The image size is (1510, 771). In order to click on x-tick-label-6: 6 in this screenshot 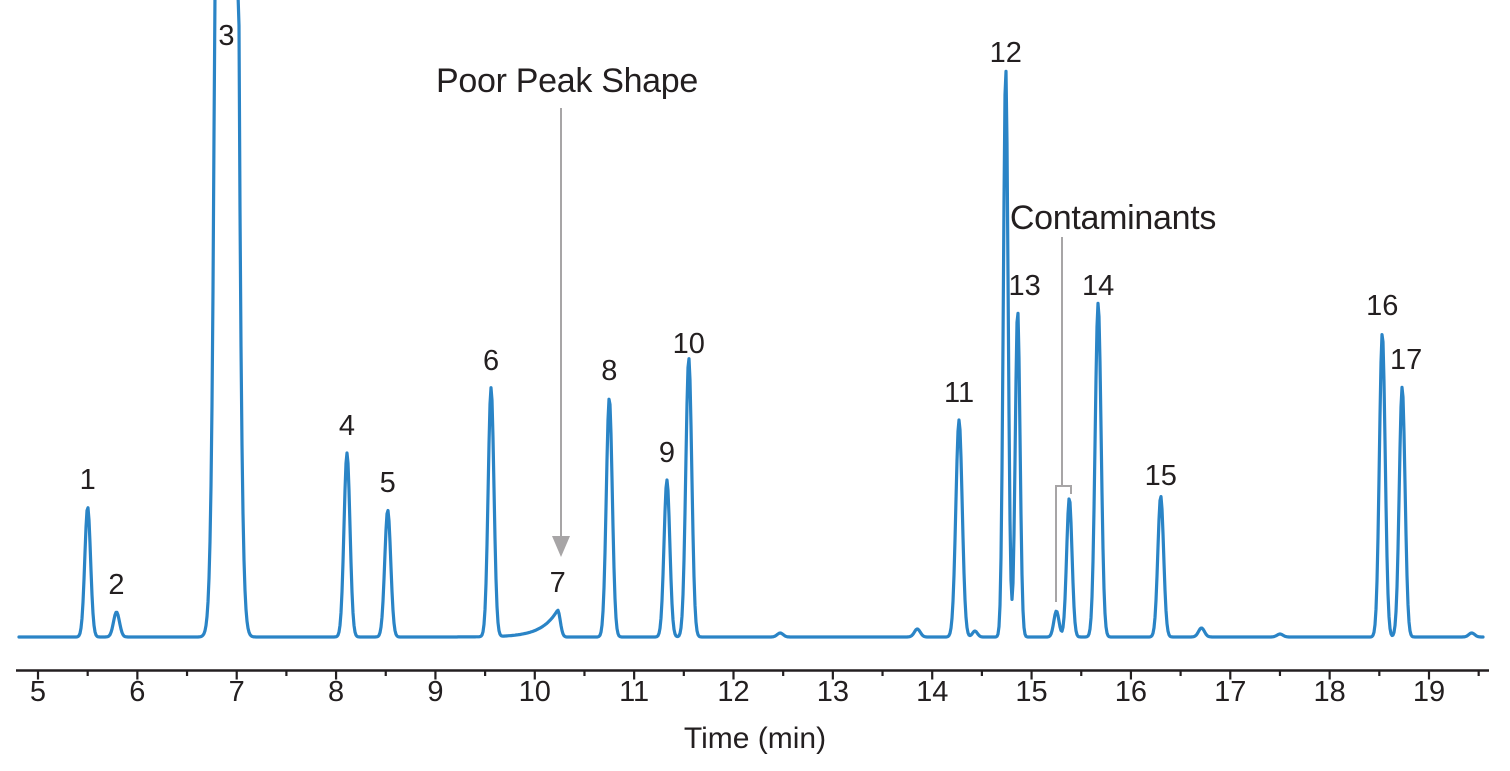, I will do `click(137, 692)`.